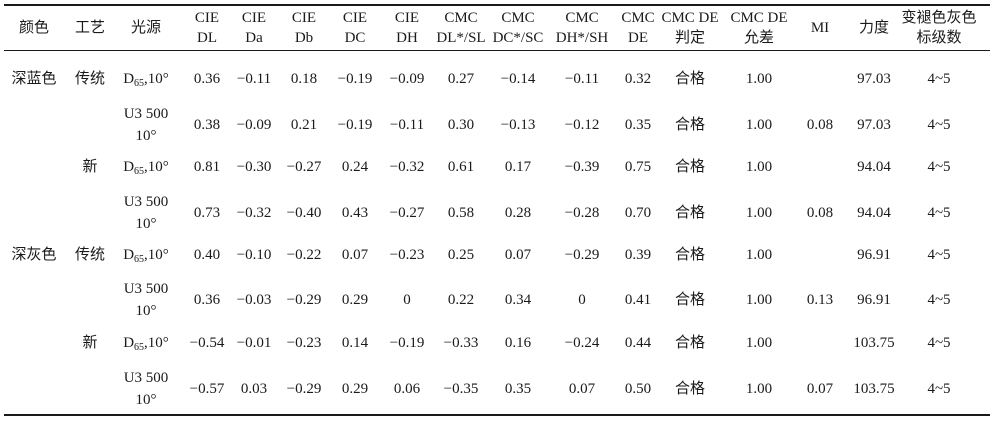  What do you see at coordinates (582, 167) in the screenshot?
I see `cell-value: −0.39` at bounding box center [582, 167].